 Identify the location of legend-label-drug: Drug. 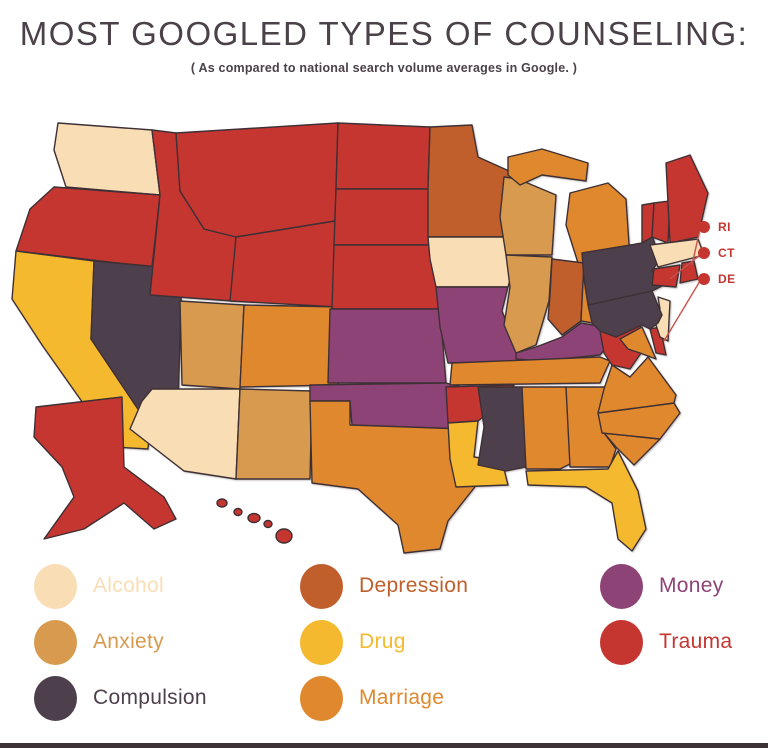
(382, 641).